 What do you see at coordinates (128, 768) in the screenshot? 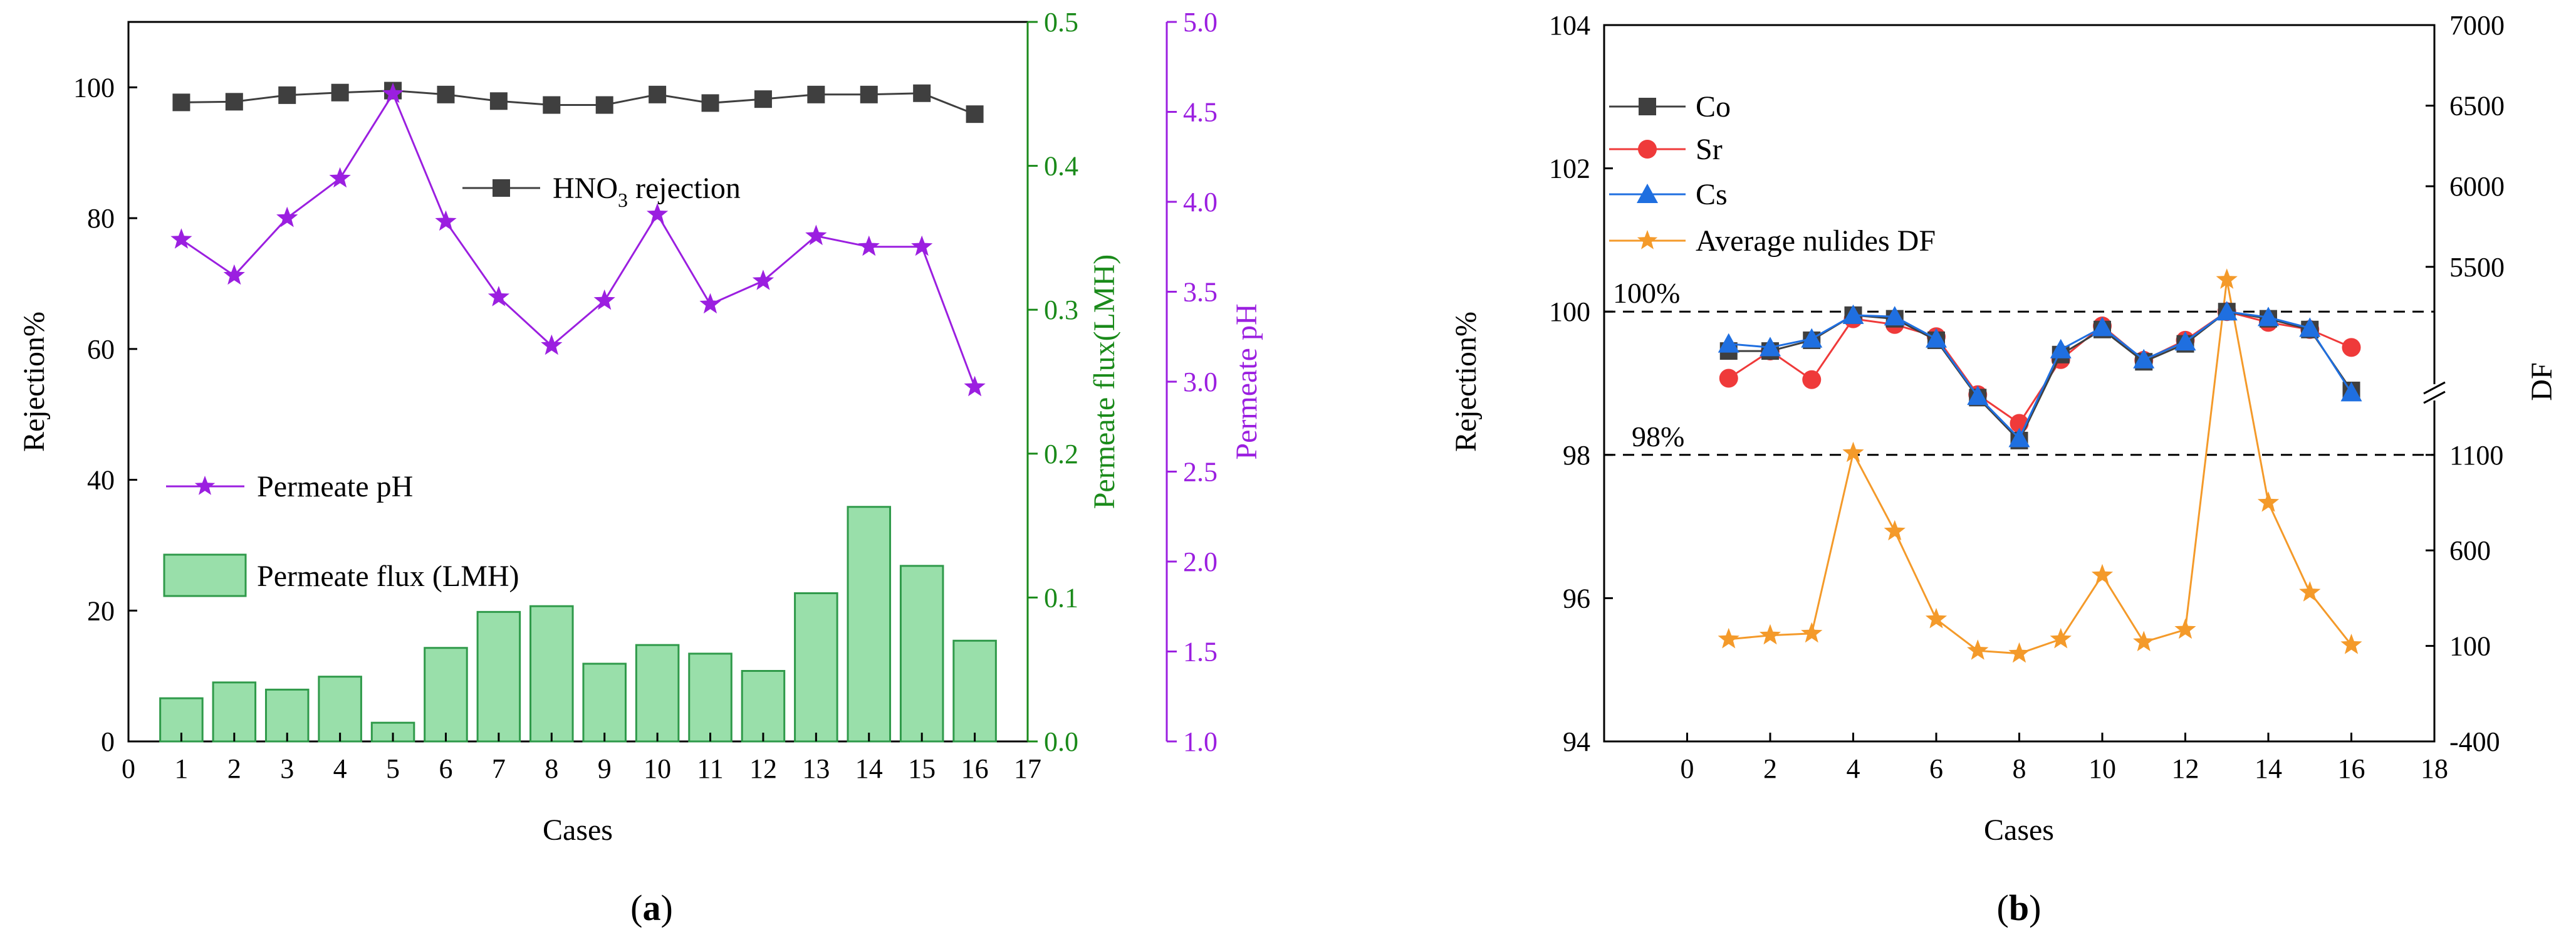
I see `panel-a-xtick-label: 0` at bounding box center [128, 768].